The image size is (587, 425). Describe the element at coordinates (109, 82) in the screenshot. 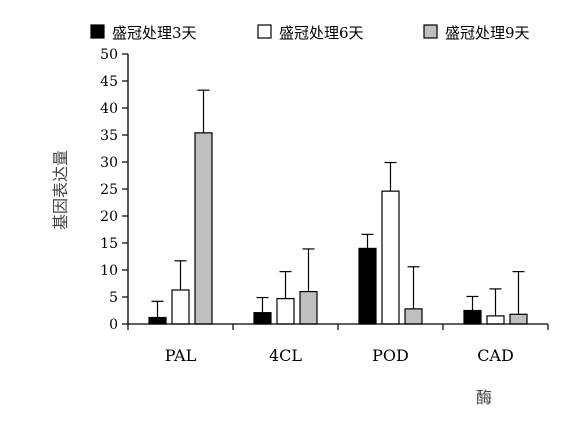

I see `y-tick-label: 45` at that location.